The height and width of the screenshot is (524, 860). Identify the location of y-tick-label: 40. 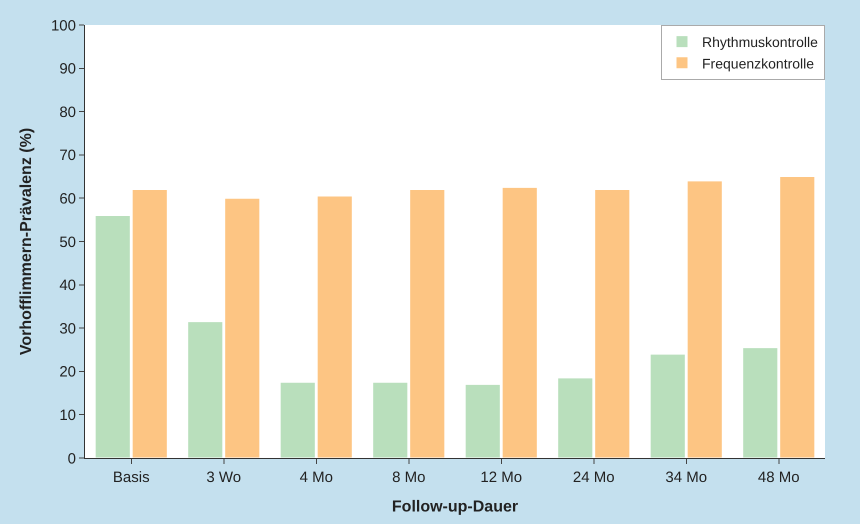
(67, 285).